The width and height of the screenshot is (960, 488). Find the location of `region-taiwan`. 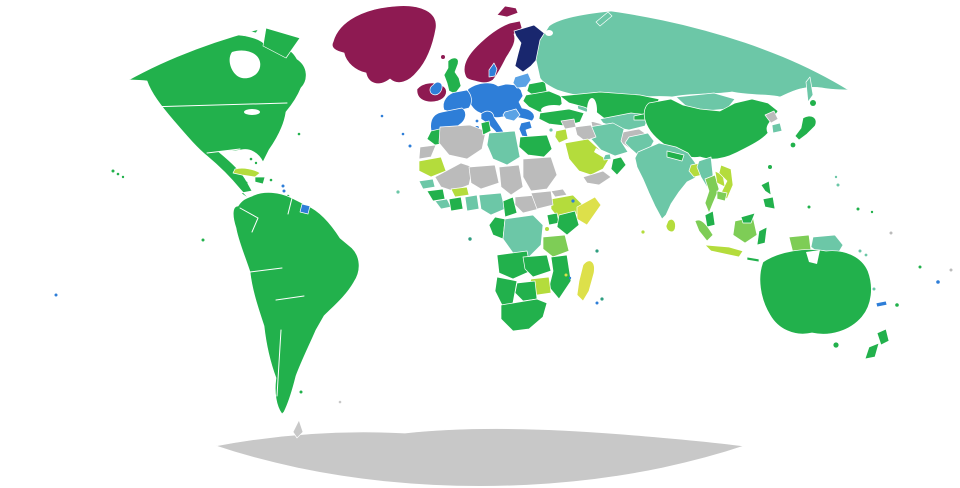

region-taiwan is located at coordinates (770, 167).